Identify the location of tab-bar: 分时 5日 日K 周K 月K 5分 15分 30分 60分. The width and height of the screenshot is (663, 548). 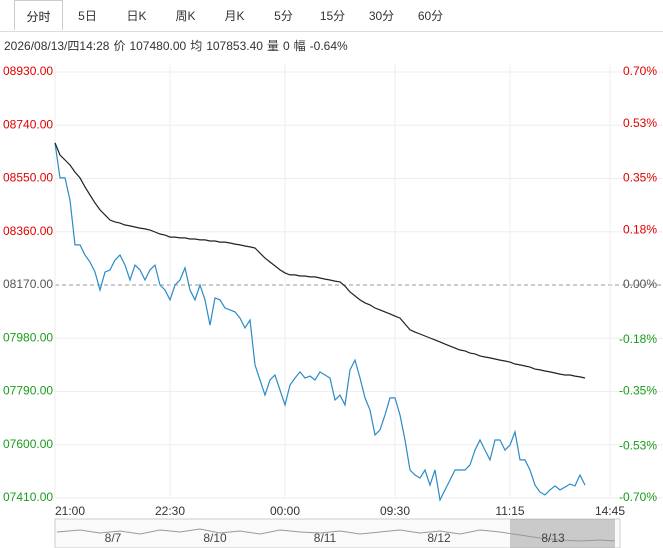
(331, 16).